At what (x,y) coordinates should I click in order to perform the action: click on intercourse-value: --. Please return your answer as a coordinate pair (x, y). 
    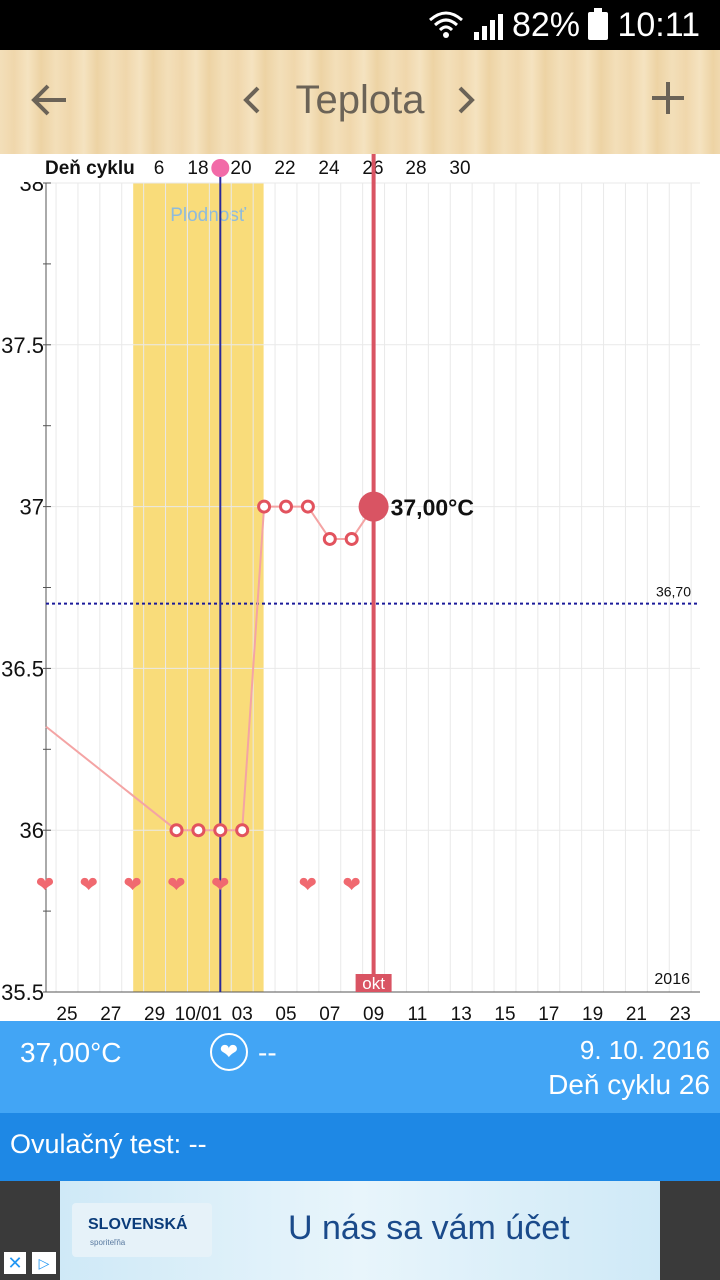
    Looking at the image, I should click on (267, 1052).